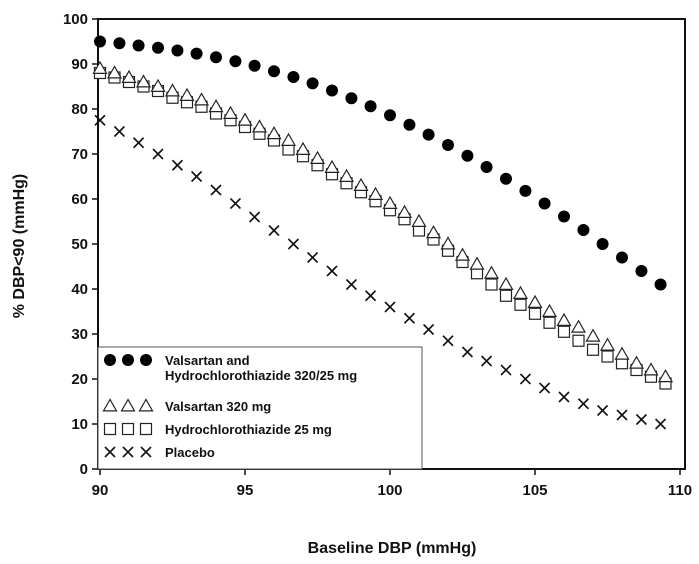 Image resolution: width=699 pixels, height=564 pixels. Describe the element at coordinates (207, 360) in the screenshot. I see `legend-label: Valsartan and` at that location.